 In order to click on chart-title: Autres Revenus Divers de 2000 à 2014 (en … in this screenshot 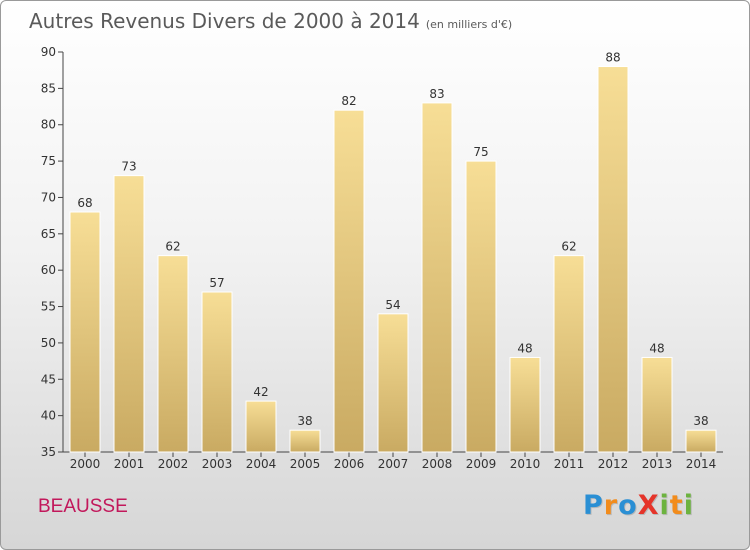, I will do `click(270, 21)`.